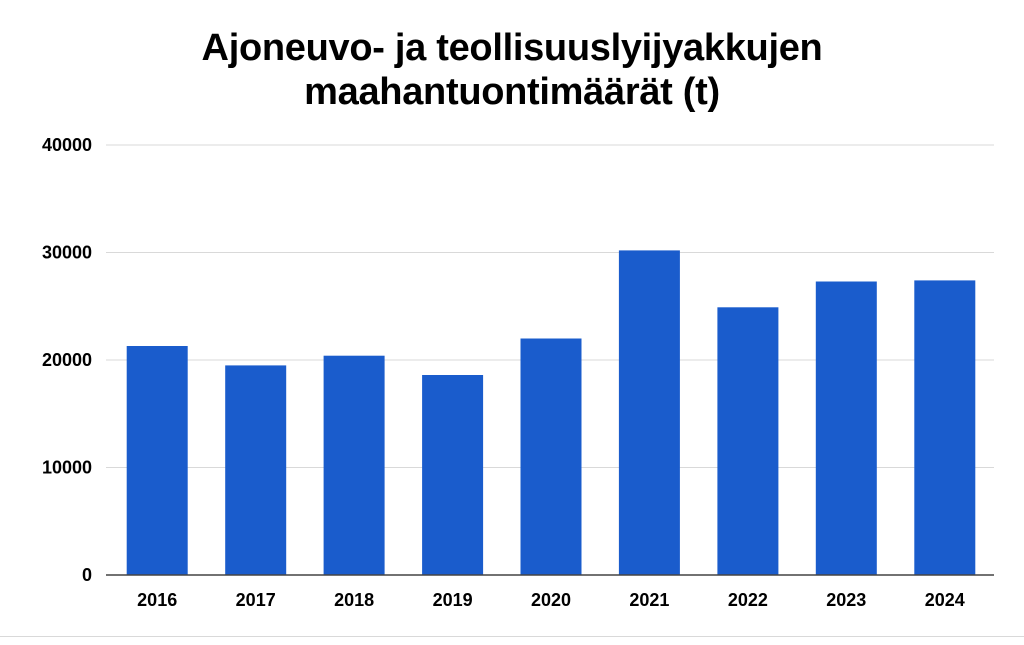 The height and width of the screenshot is (645, 1024). Describe the element at coordinates (67, 145) in the screenshot. I see `y-tick-label: 40000` at that location.